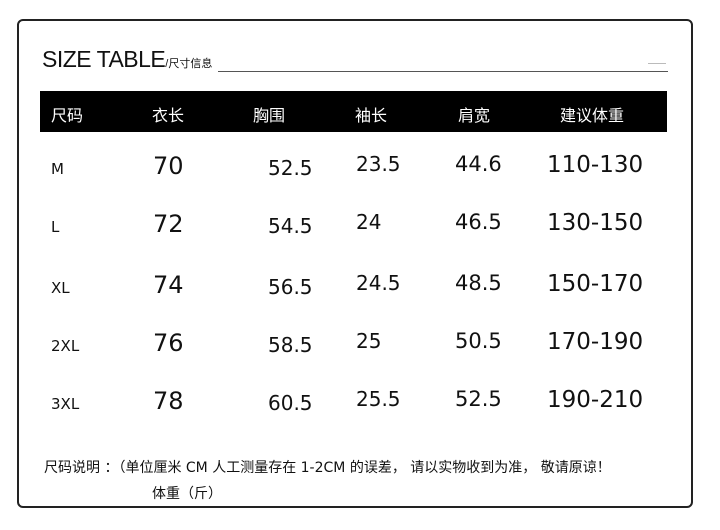 The height and width of the screenshot is (530, 720). What do you see at coordinates (67, 115) in the screenshot?
I see `header-size: 尺码` at bounding box center [67, 115].